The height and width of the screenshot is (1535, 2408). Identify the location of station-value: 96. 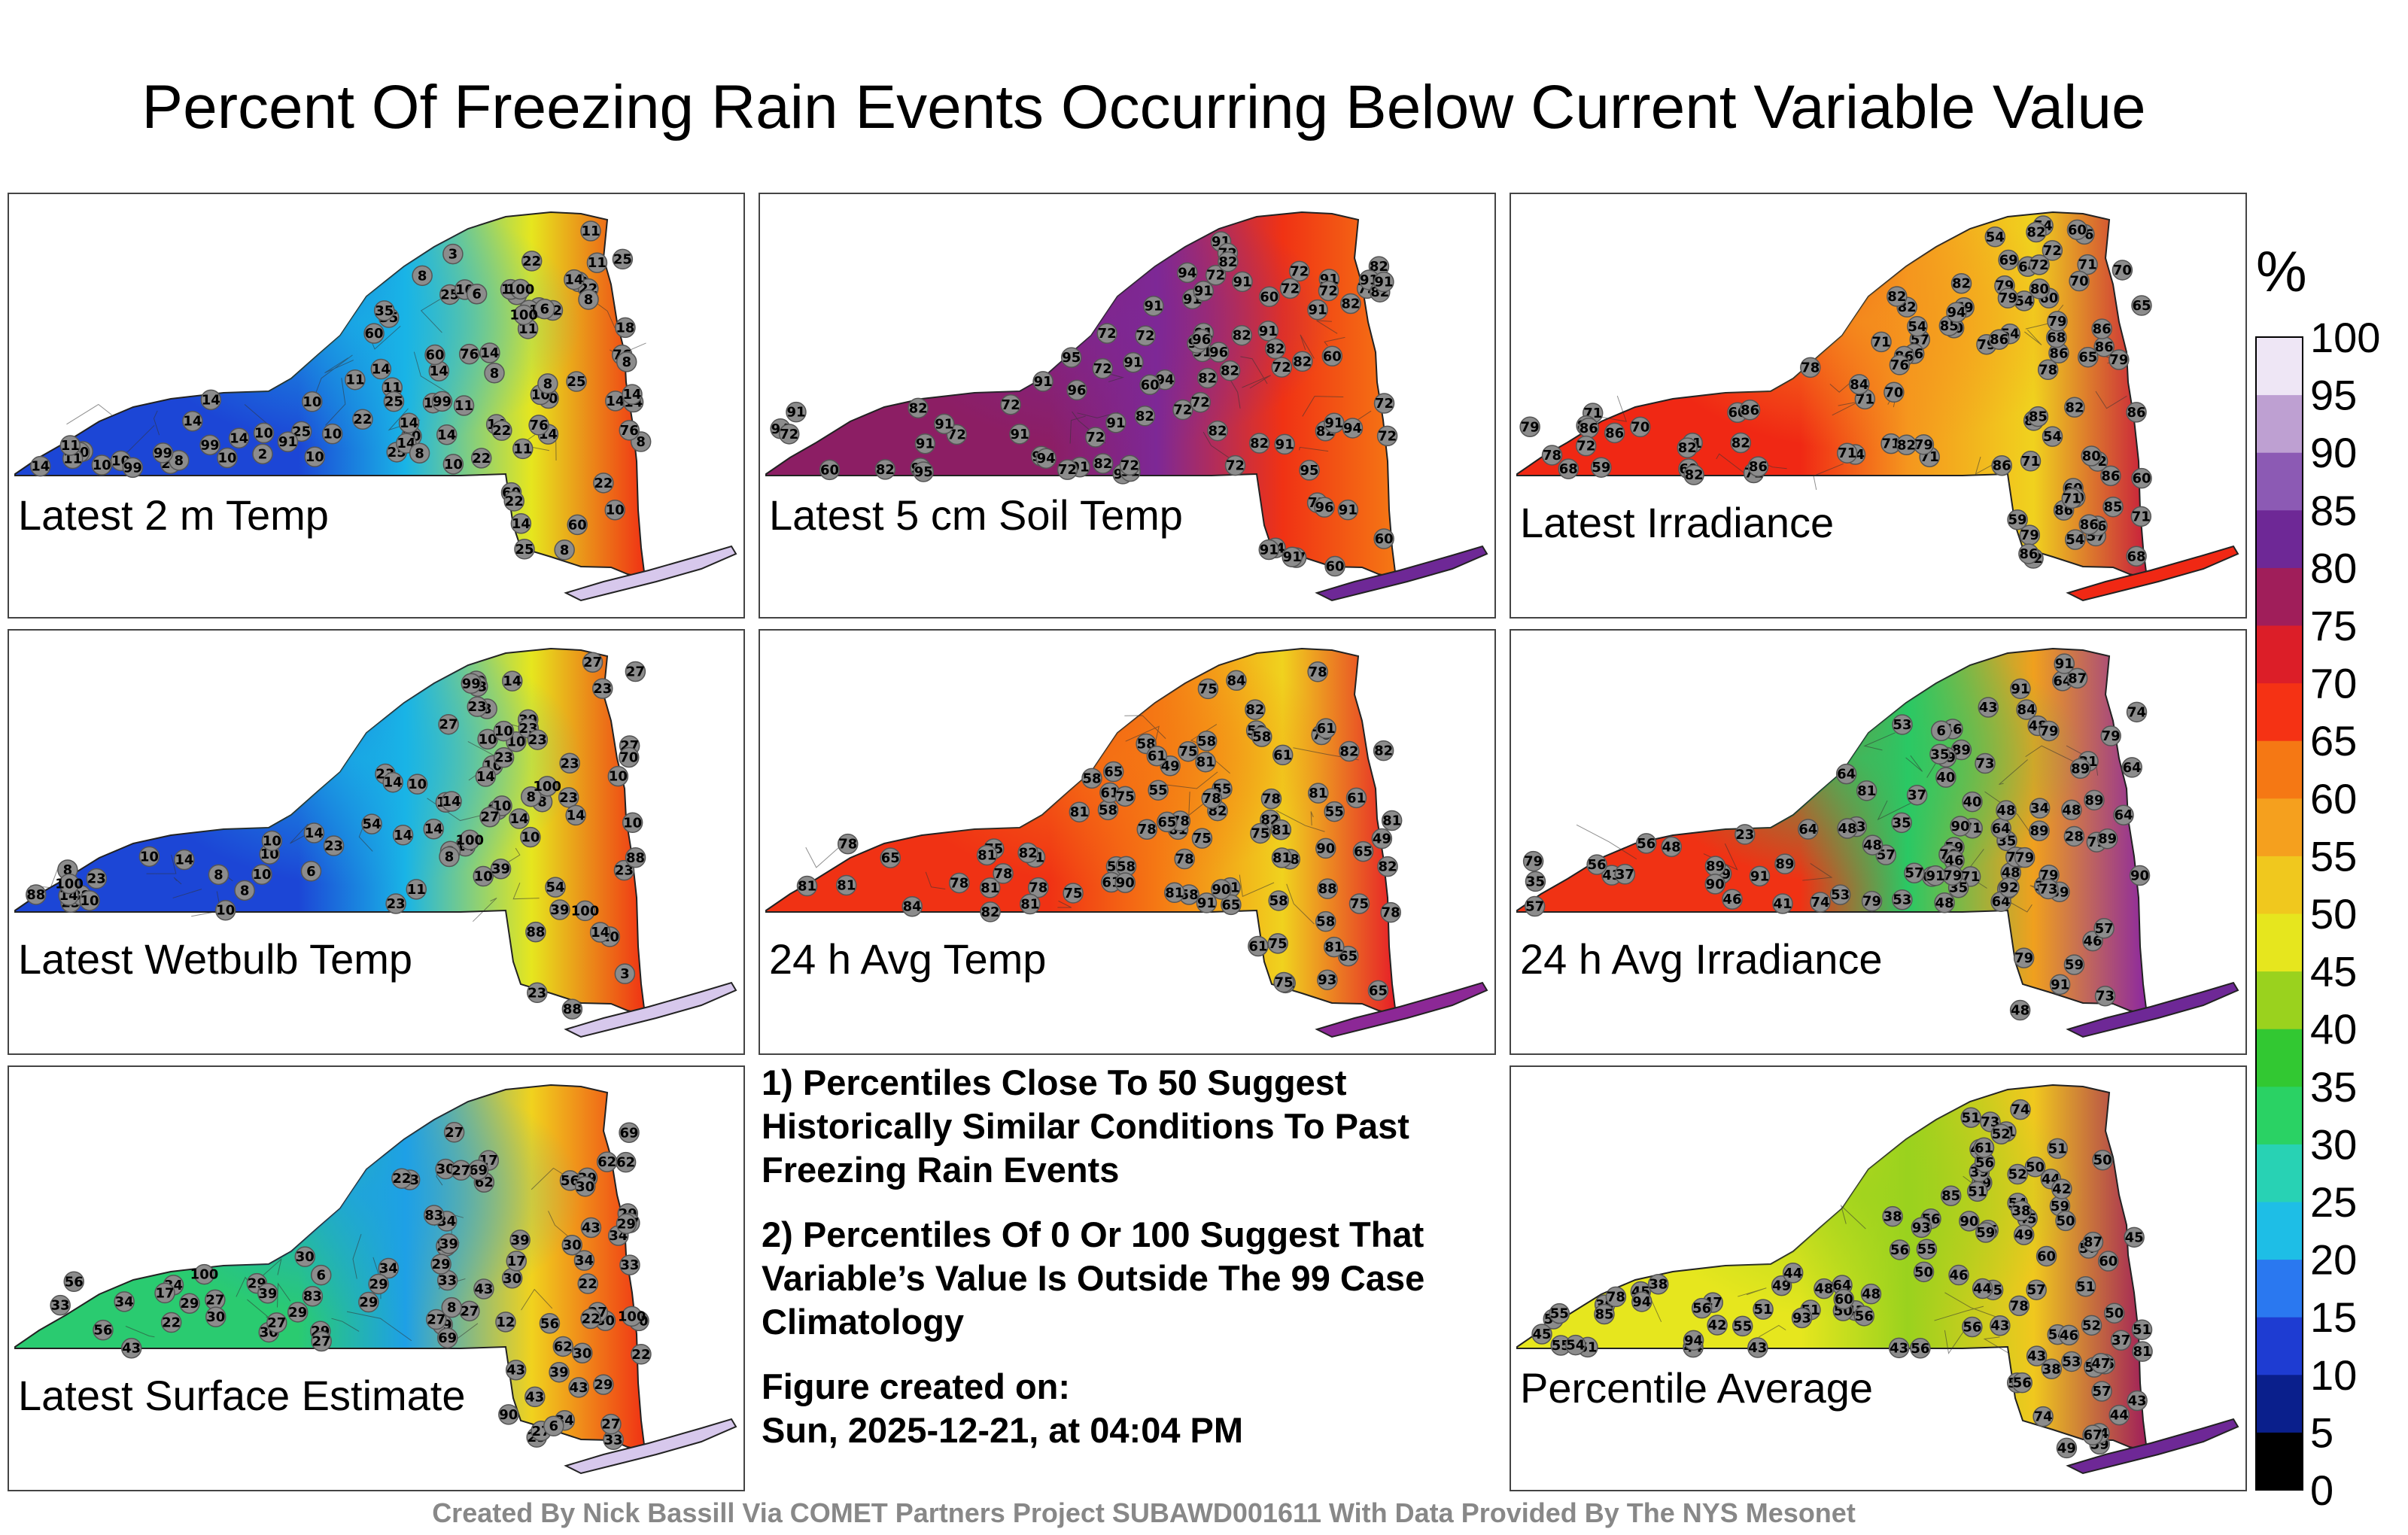
(1201, 340).